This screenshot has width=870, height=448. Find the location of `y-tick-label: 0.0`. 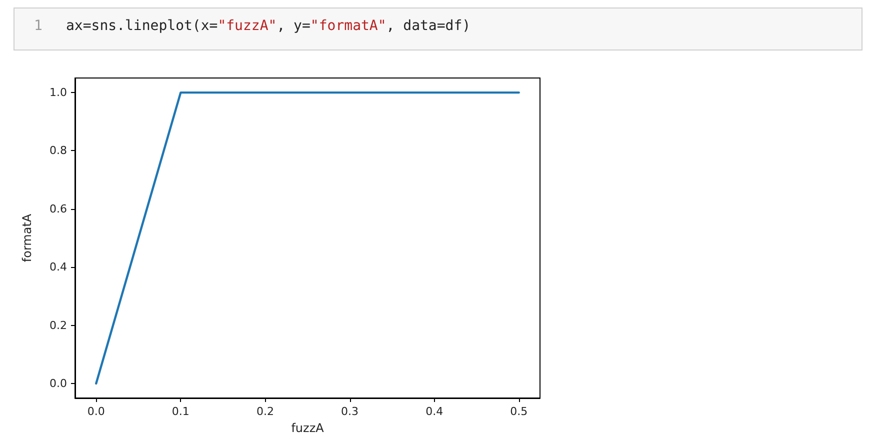

y-tick-label: 0.0 is located at coordinates (58, 383).